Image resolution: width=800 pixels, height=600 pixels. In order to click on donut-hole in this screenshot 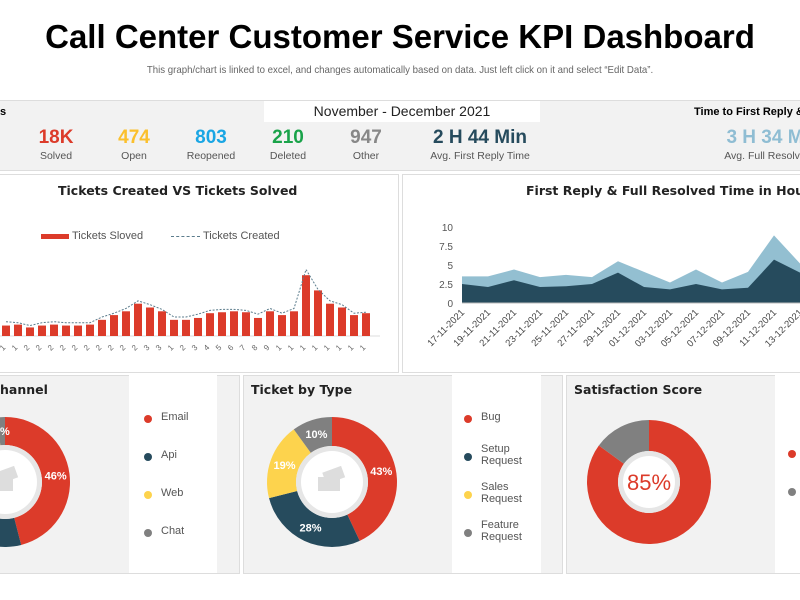, I will do `click(18, 482)`.